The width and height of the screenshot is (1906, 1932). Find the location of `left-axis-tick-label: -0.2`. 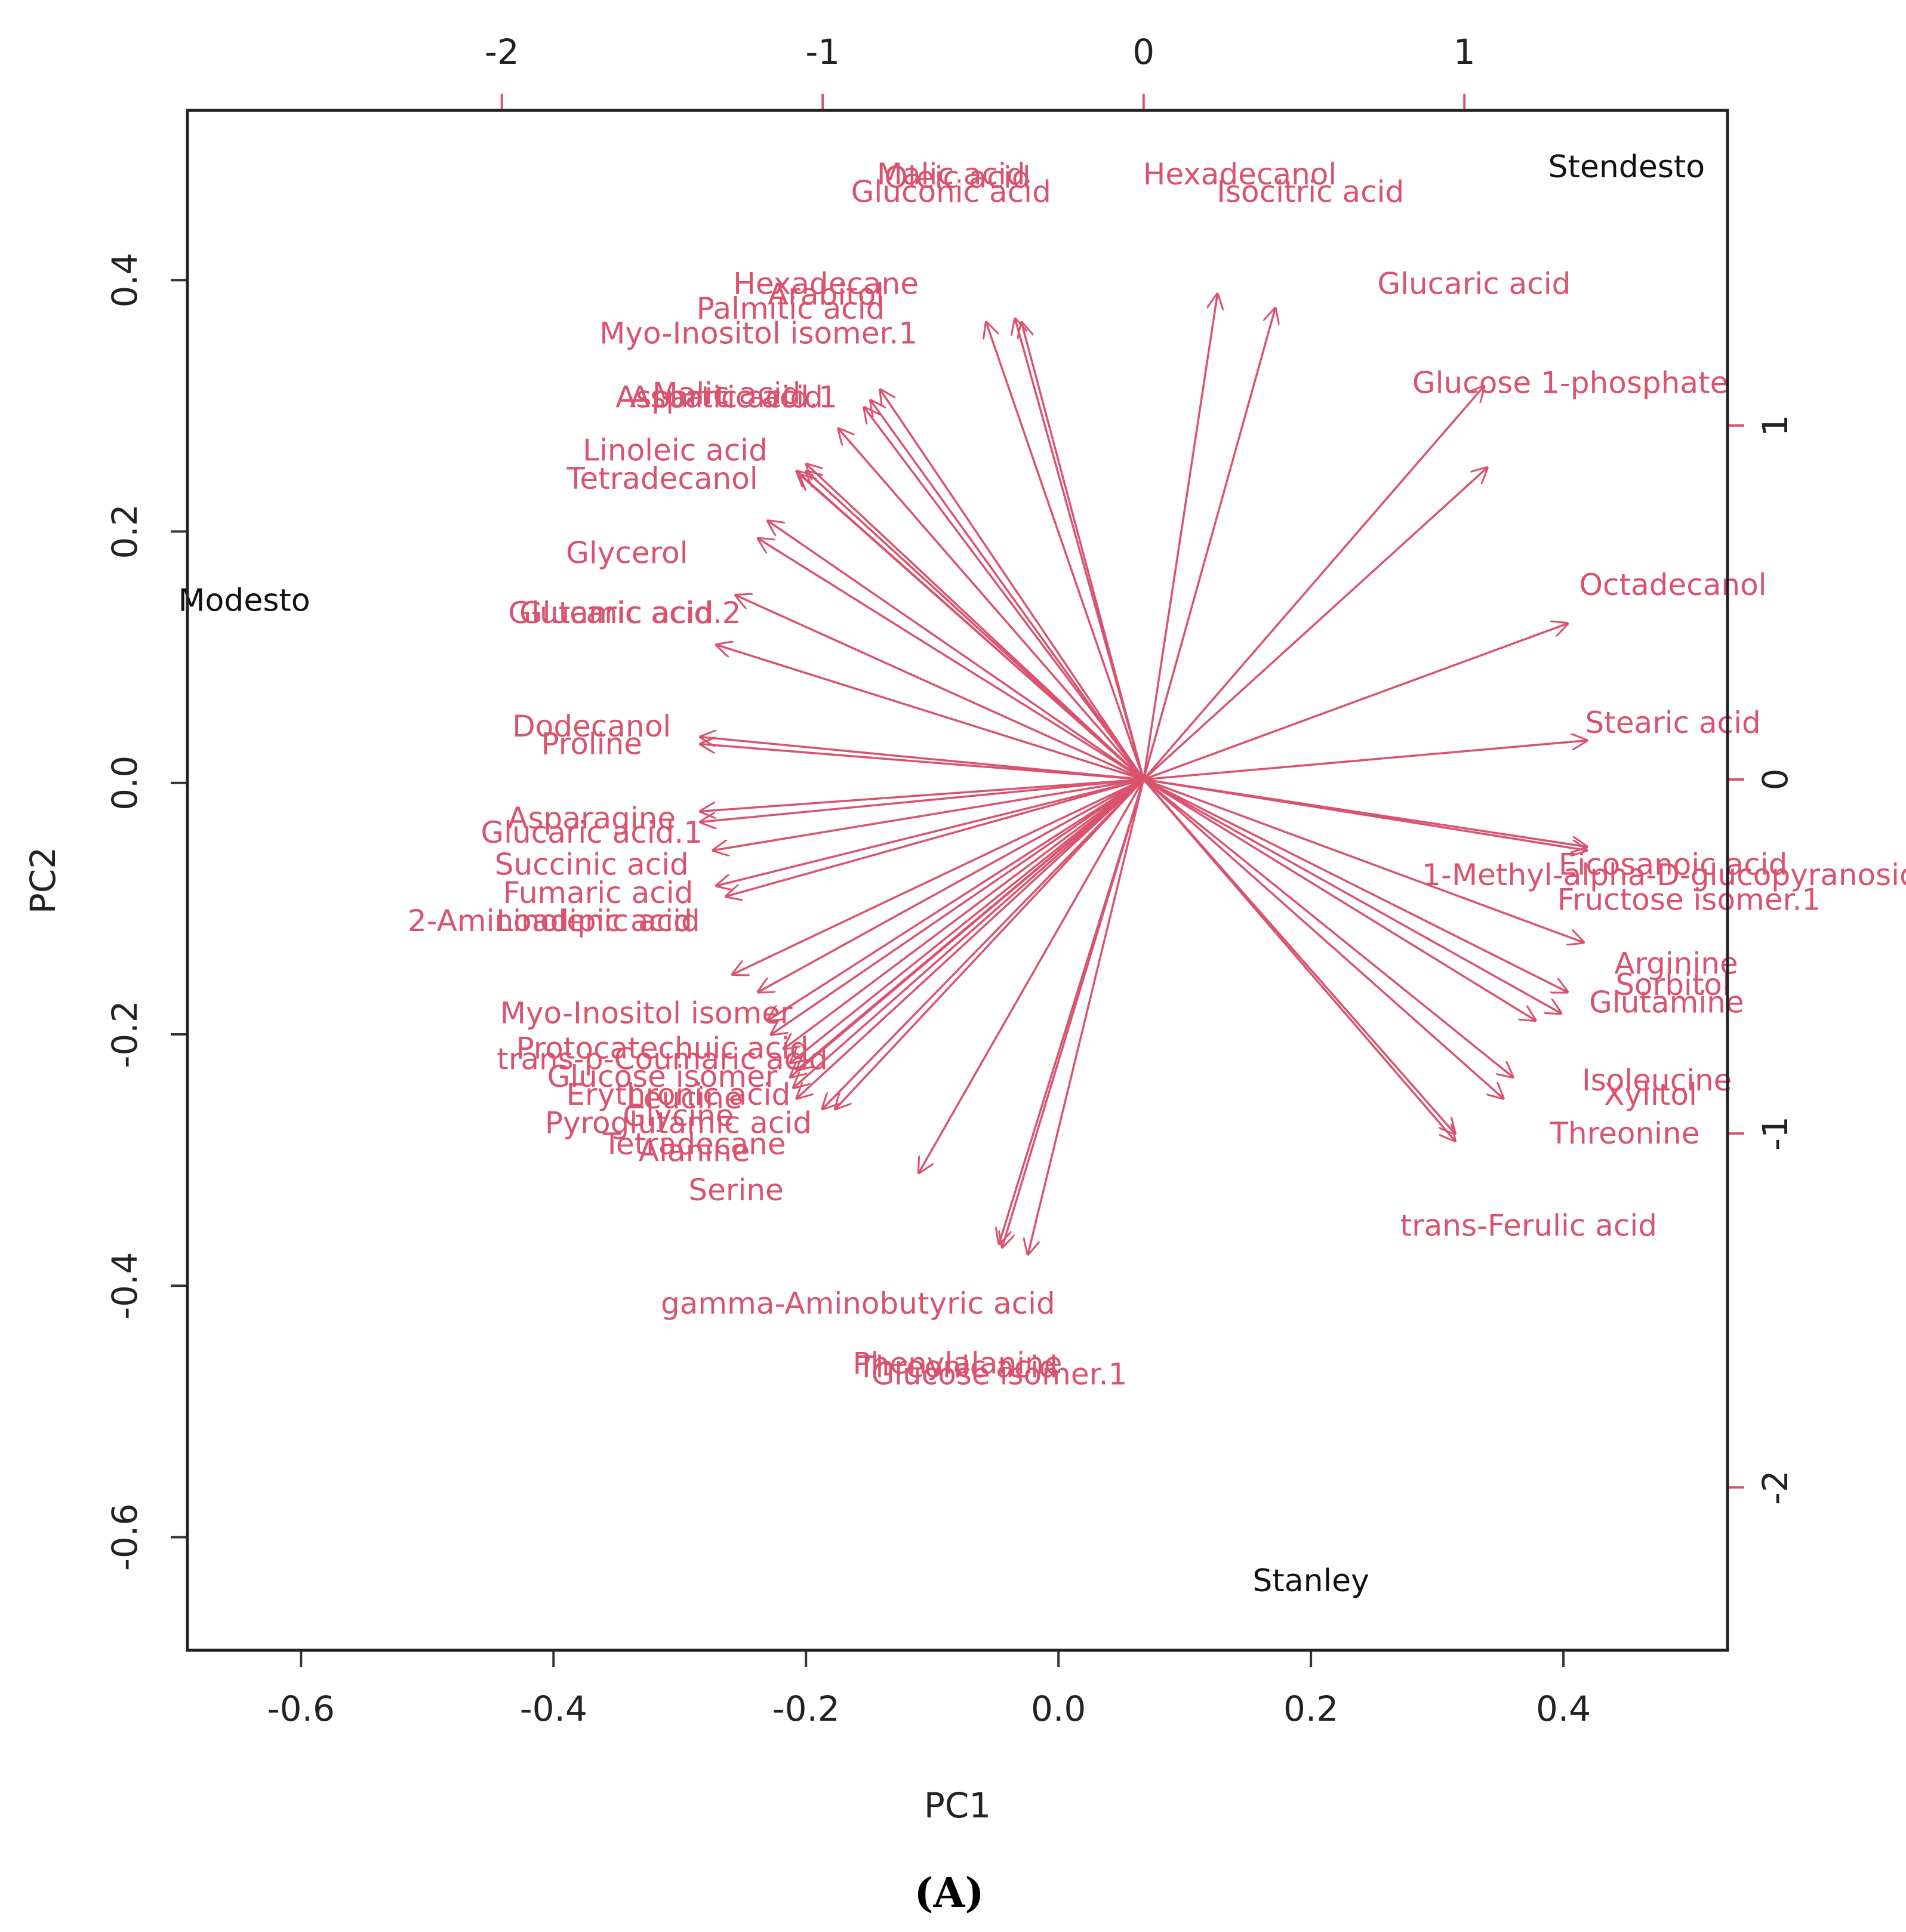

left-axis-tick-label: -0.2 is located at coordinates (125, 1034).